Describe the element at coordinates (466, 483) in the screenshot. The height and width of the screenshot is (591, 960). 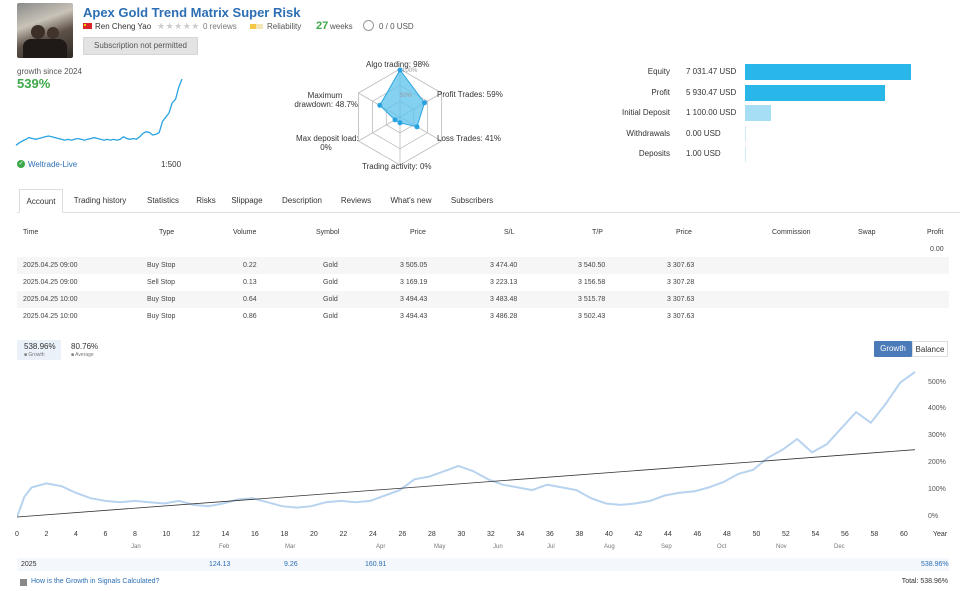
I see `average-series` at that location.